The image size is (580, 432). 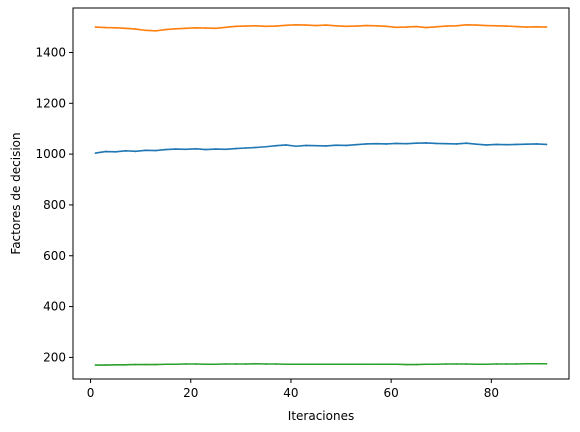 I want to click on y-tick-label: 600, so click(x=54, y=256).